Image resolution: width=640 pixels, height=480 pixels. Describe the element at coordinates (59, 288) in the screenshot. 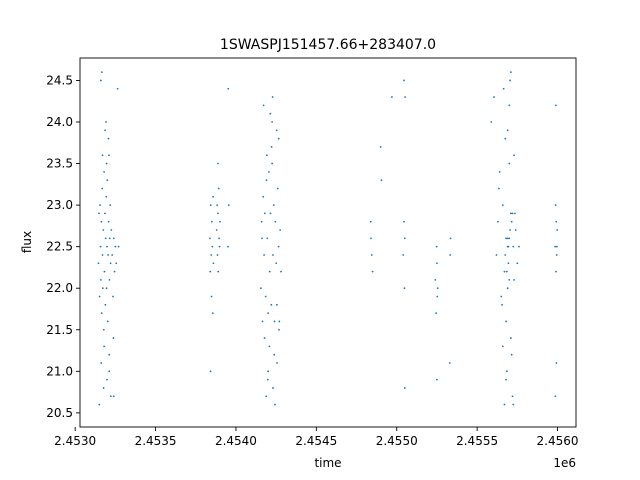

I see `y-tick-label: 22.0` at that location.